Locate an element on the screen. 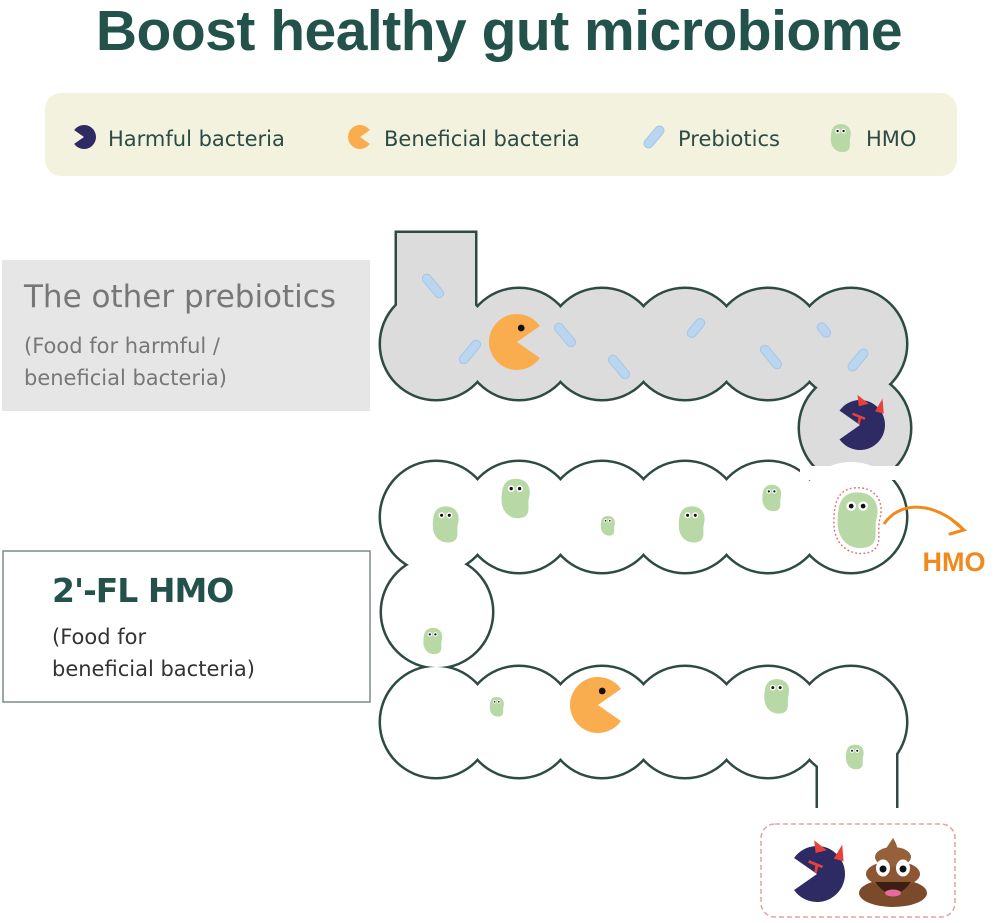 The width and height of the screenshot is (994, 923). other-prebiotics-box is located at coordinates (186, 335).